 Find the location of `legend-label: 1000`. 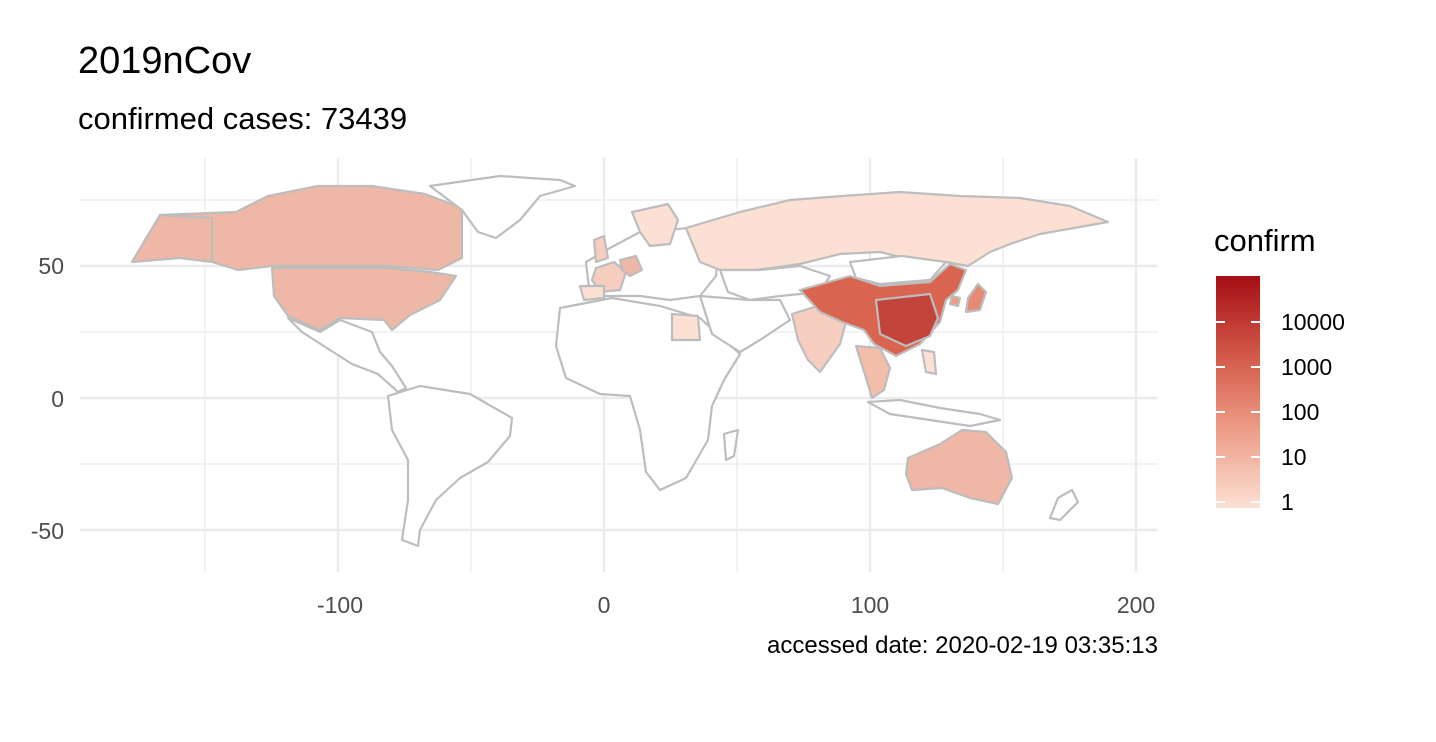

legend-label: 1000 is located at coordinates (1307, 367).